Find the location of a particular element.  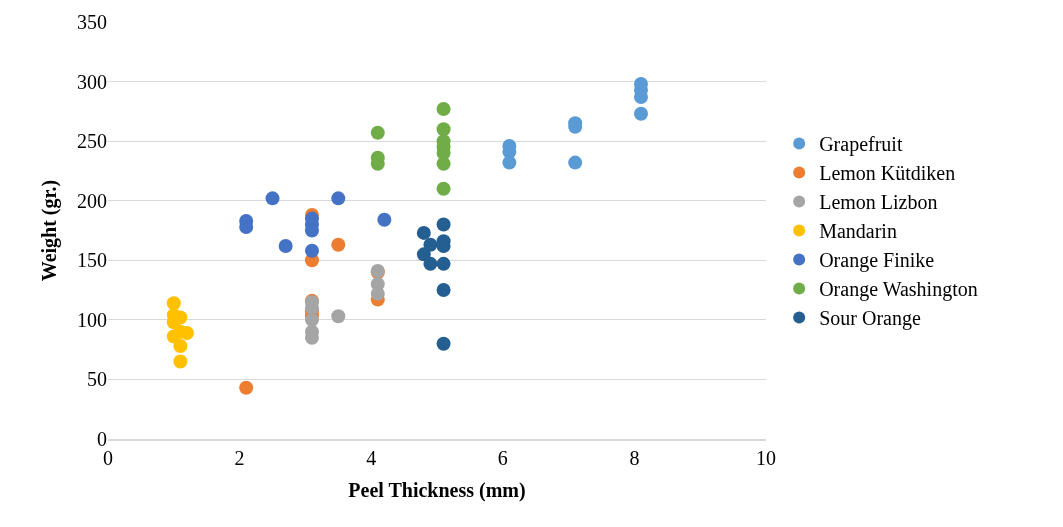

y-tick-label: 150 is located at coordinates (92, 260).